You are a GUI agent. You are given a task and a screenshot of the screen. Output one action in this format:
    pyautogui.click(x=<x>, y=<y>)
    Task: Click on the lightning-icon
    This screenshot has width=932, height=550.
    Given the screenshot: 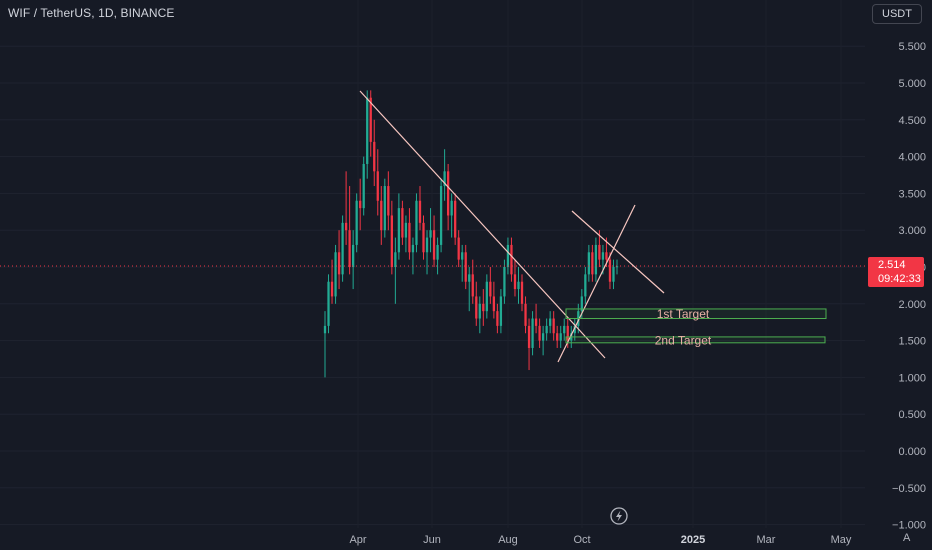 What is the action you would take?
    pyautogui.click(x=619, y=516)
    